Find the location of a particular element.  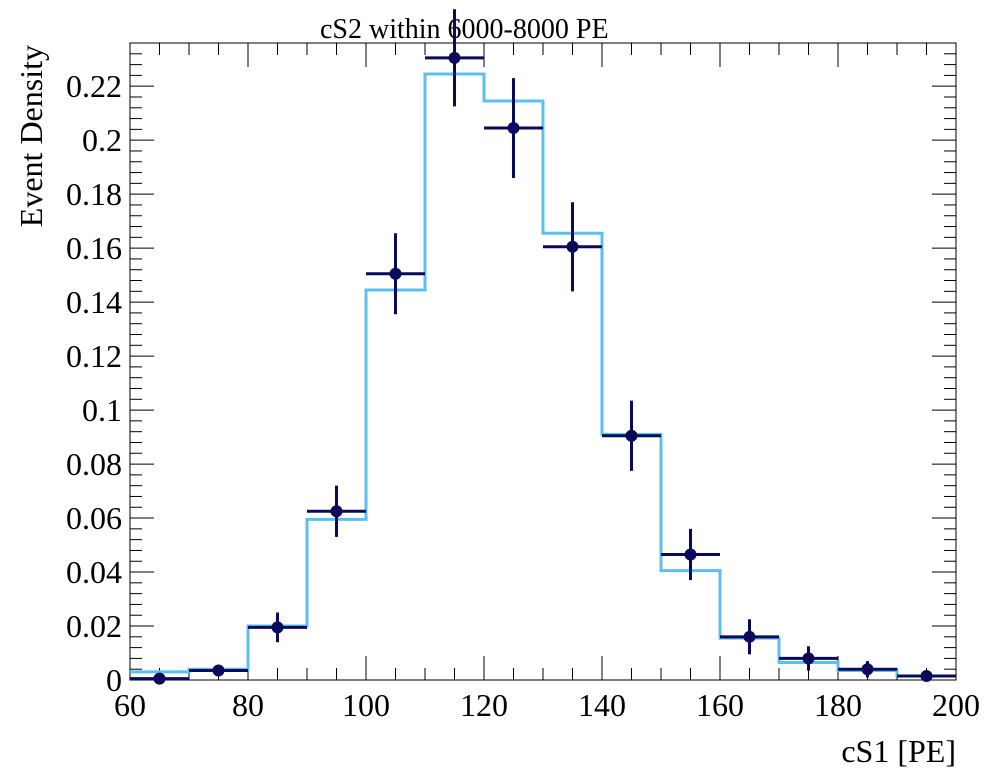

x-tick-label: 160 is located at coordinates (720, 705).